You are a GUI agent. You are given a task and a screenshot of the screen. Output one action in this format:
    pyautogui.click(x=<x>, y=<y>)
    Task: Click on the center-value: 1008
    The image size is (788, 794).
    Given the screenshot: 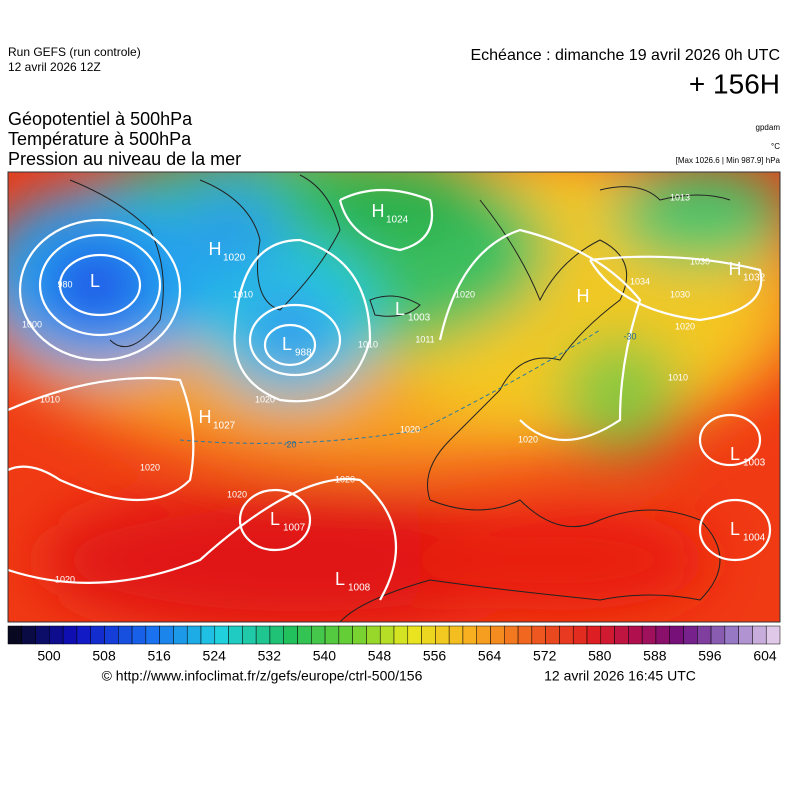 What is the action you would take?
    pyautogui.click(x=359, y=588)
    